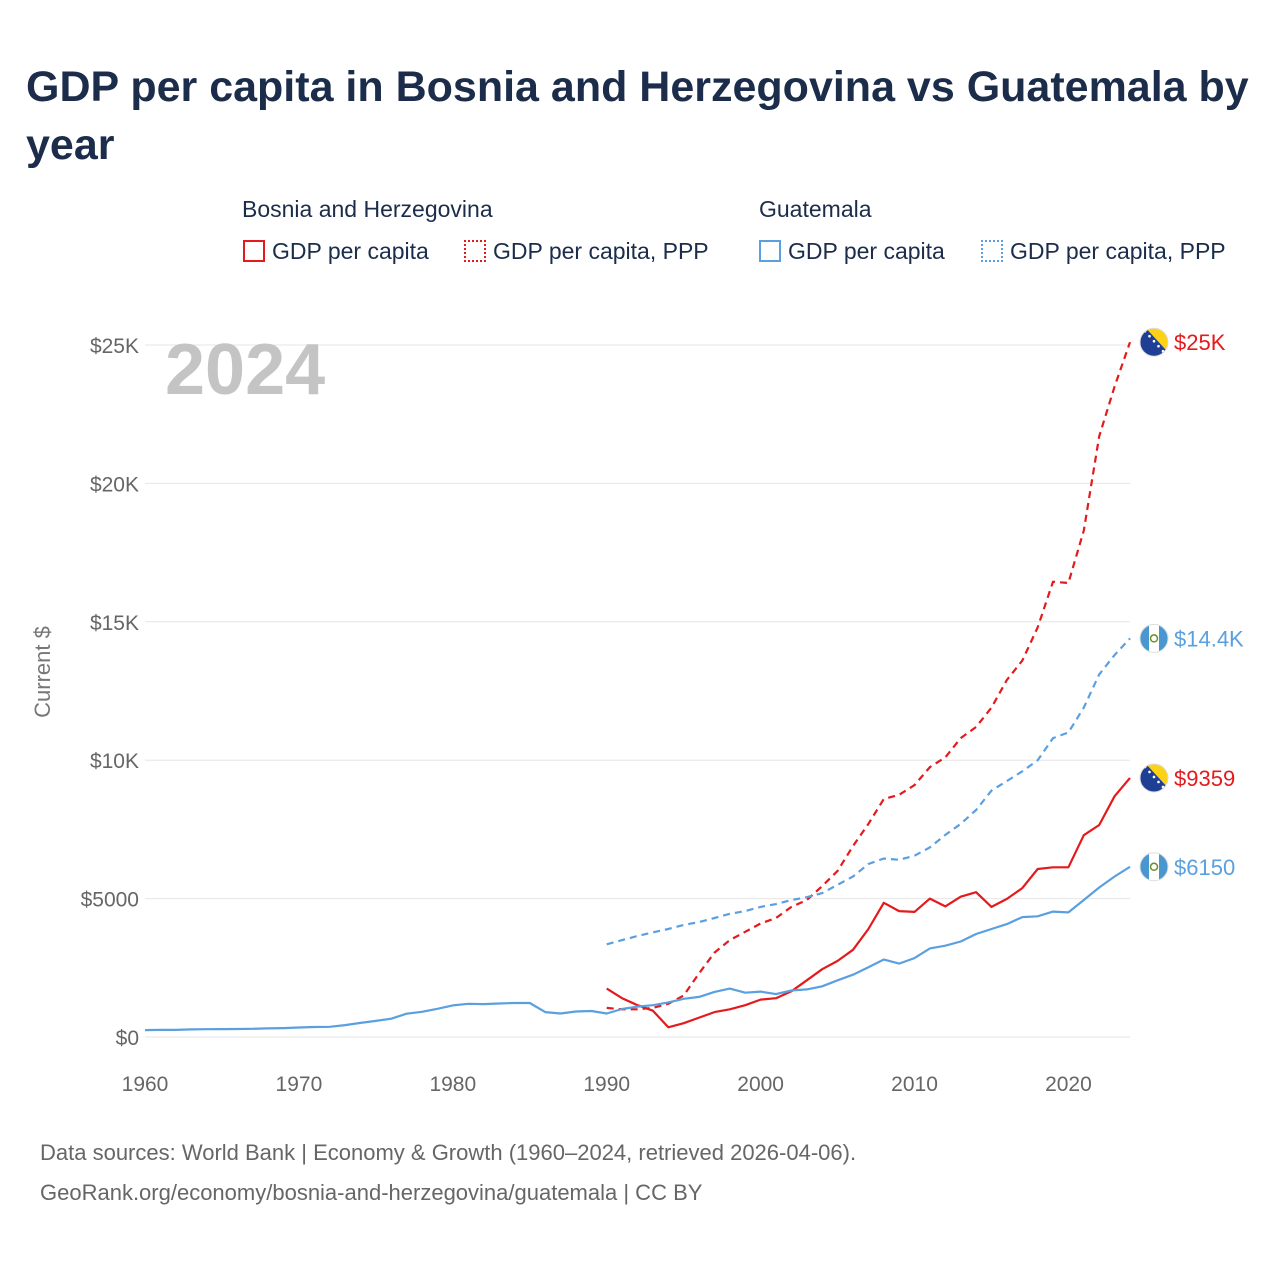 The image size is (1280, 1280). What do you see at coordinates (475, 251) in the screenshot?
I see `legend-swatch-dotted-red` at bounding box center [475, 251].